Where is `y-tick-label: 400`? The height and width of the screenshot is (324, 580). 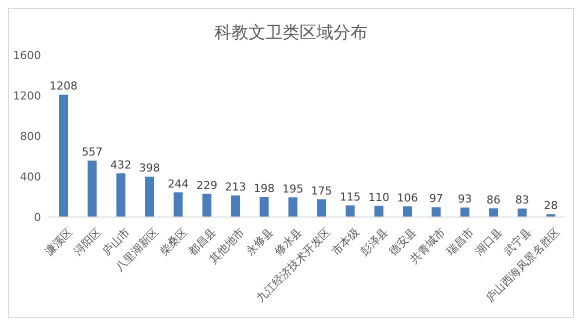
y-tick-label: 400 is located at coordinates (30, 177).